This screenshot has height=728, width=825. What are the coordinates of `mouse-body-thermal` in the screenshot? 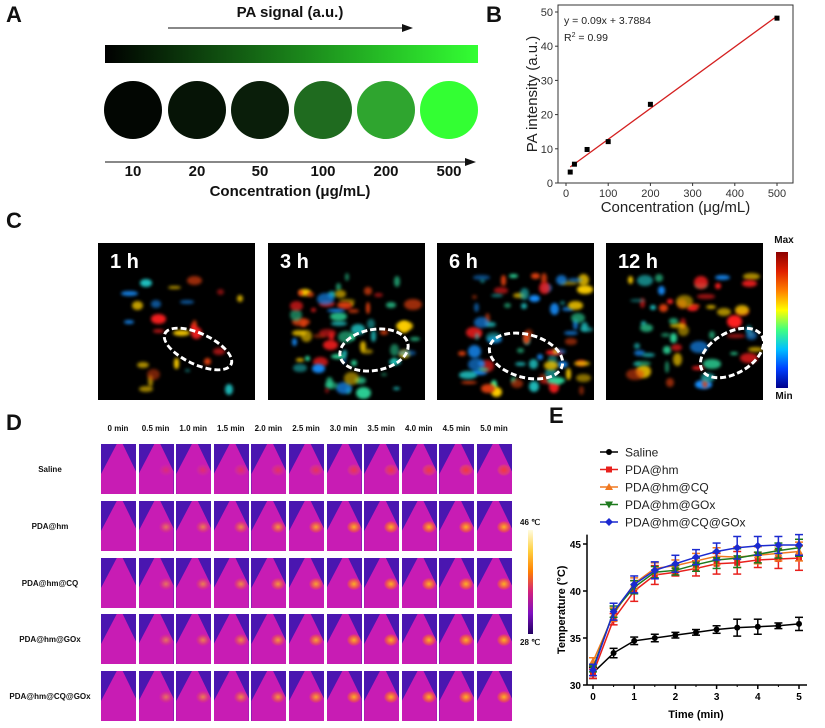 It's located at (118, 526).